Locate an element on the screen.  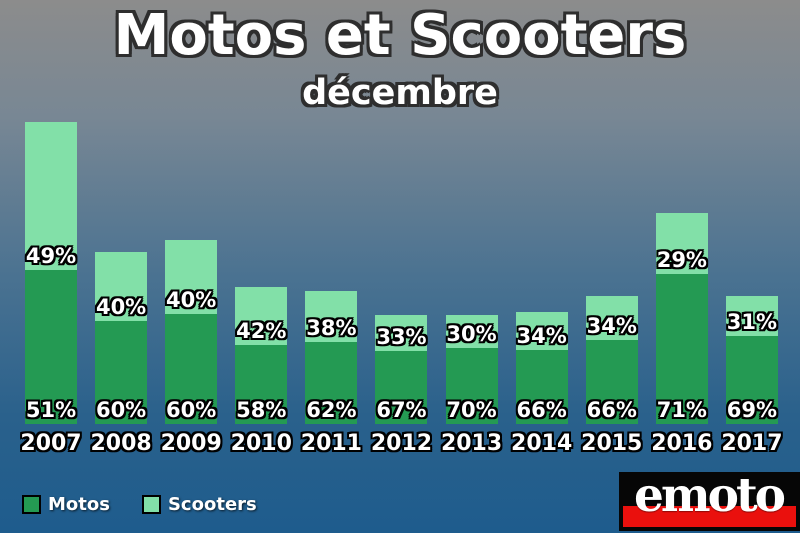
year-label: 2008 is located at coordinates (121, 443).